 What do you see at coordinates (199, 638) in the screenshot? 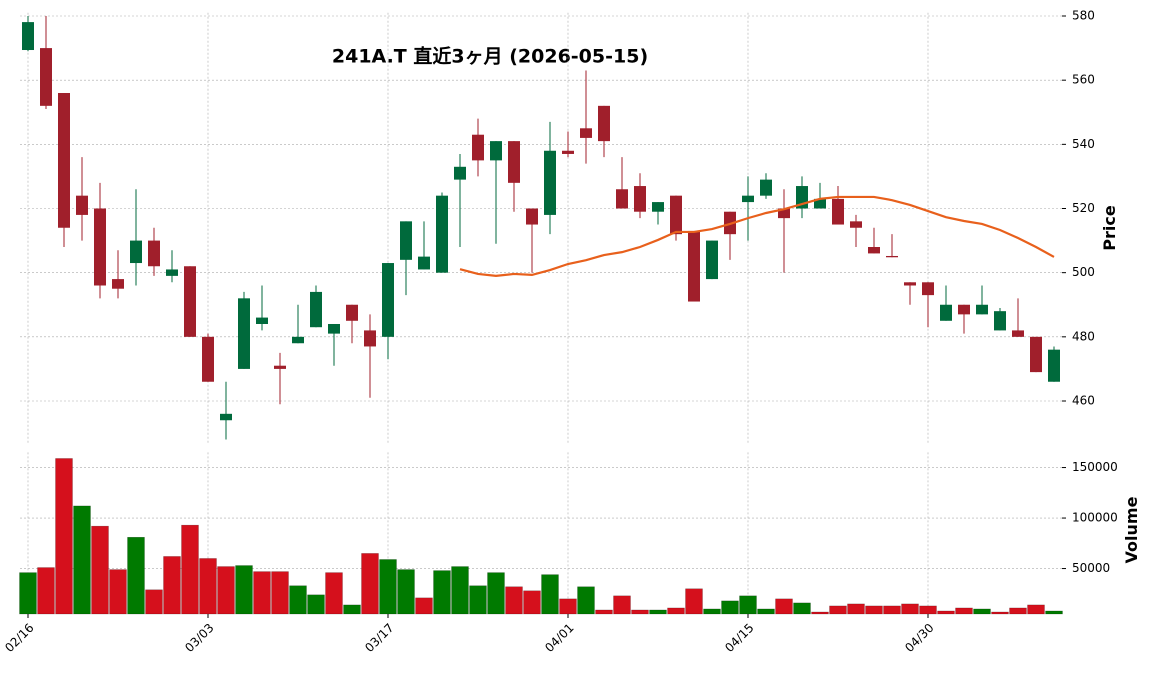
I see `x-tick-label: 03/03` at bounding box center [199, 638].